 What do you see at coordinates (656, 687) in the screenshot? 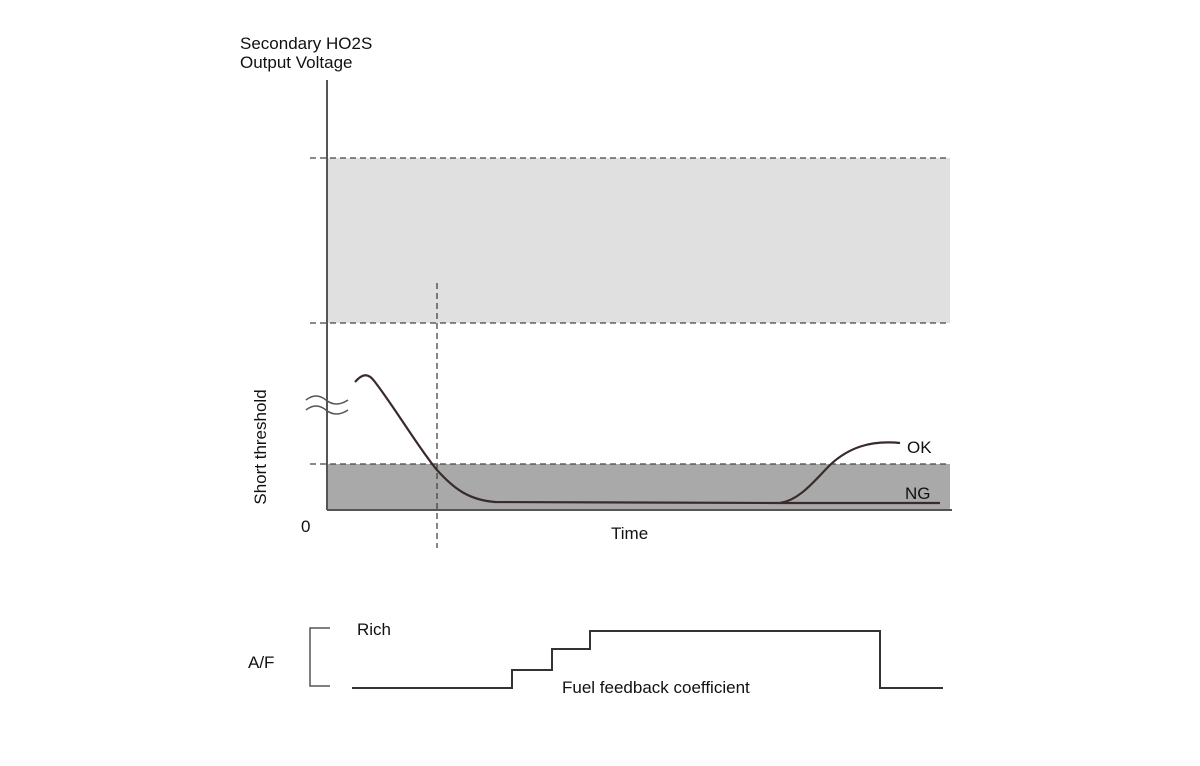
I see `coefficient-label: Fuel feedback coefficient` at bounding box center [656, 687].